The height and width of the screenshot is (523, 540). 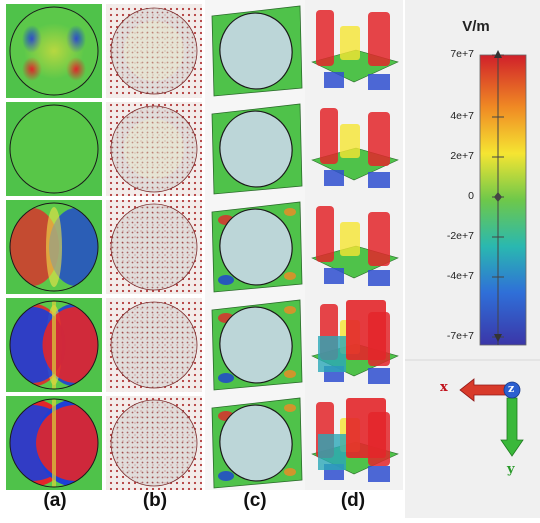 What do you see at coordinates (471, 196) in the screenshot?
I see `tick-label: 0` at bounding box center [471, 196].